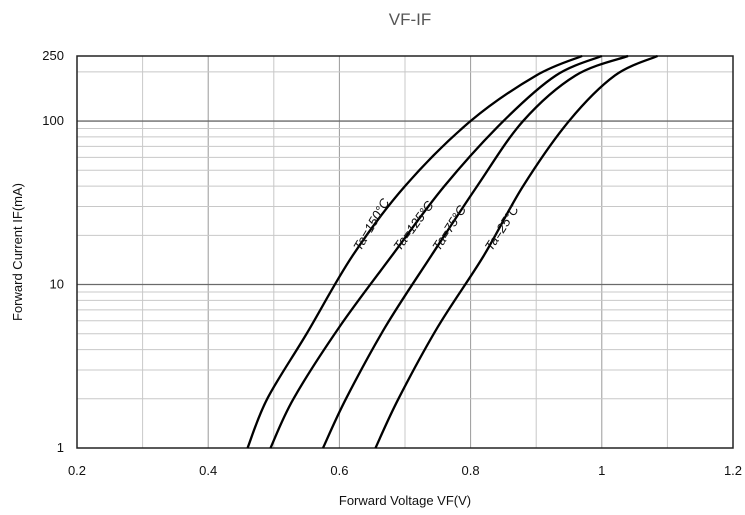 This screenshot has height=515, width=745. I want to click on x-tick-label: 0.6, so click(339, 470).